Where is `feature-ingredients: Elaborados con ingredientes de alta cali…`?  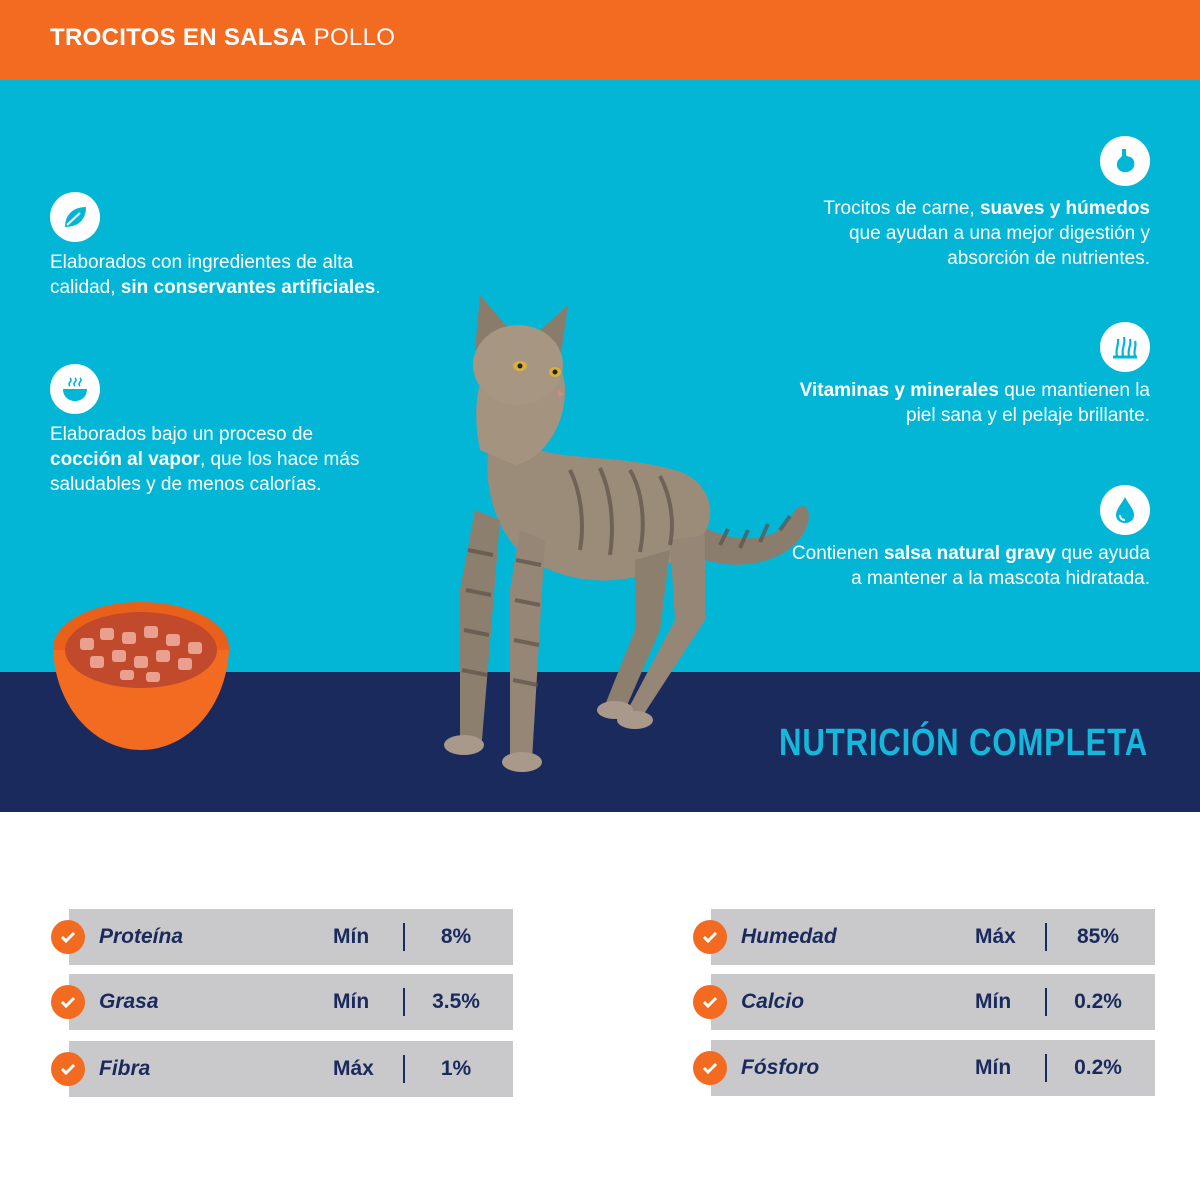
feature-ingredients: Elaborados con ingredientes de alta cali… is located at coordinates (220, 246).